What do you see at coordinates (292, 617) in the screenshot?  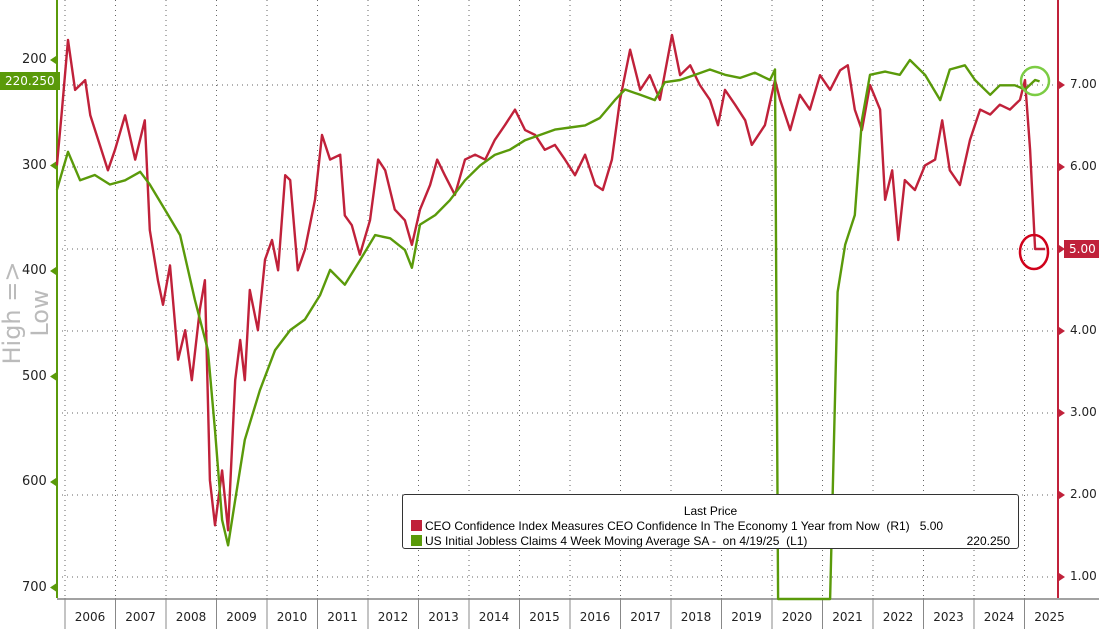 I see `year-label: 2010` at bounding box center [292, 617].